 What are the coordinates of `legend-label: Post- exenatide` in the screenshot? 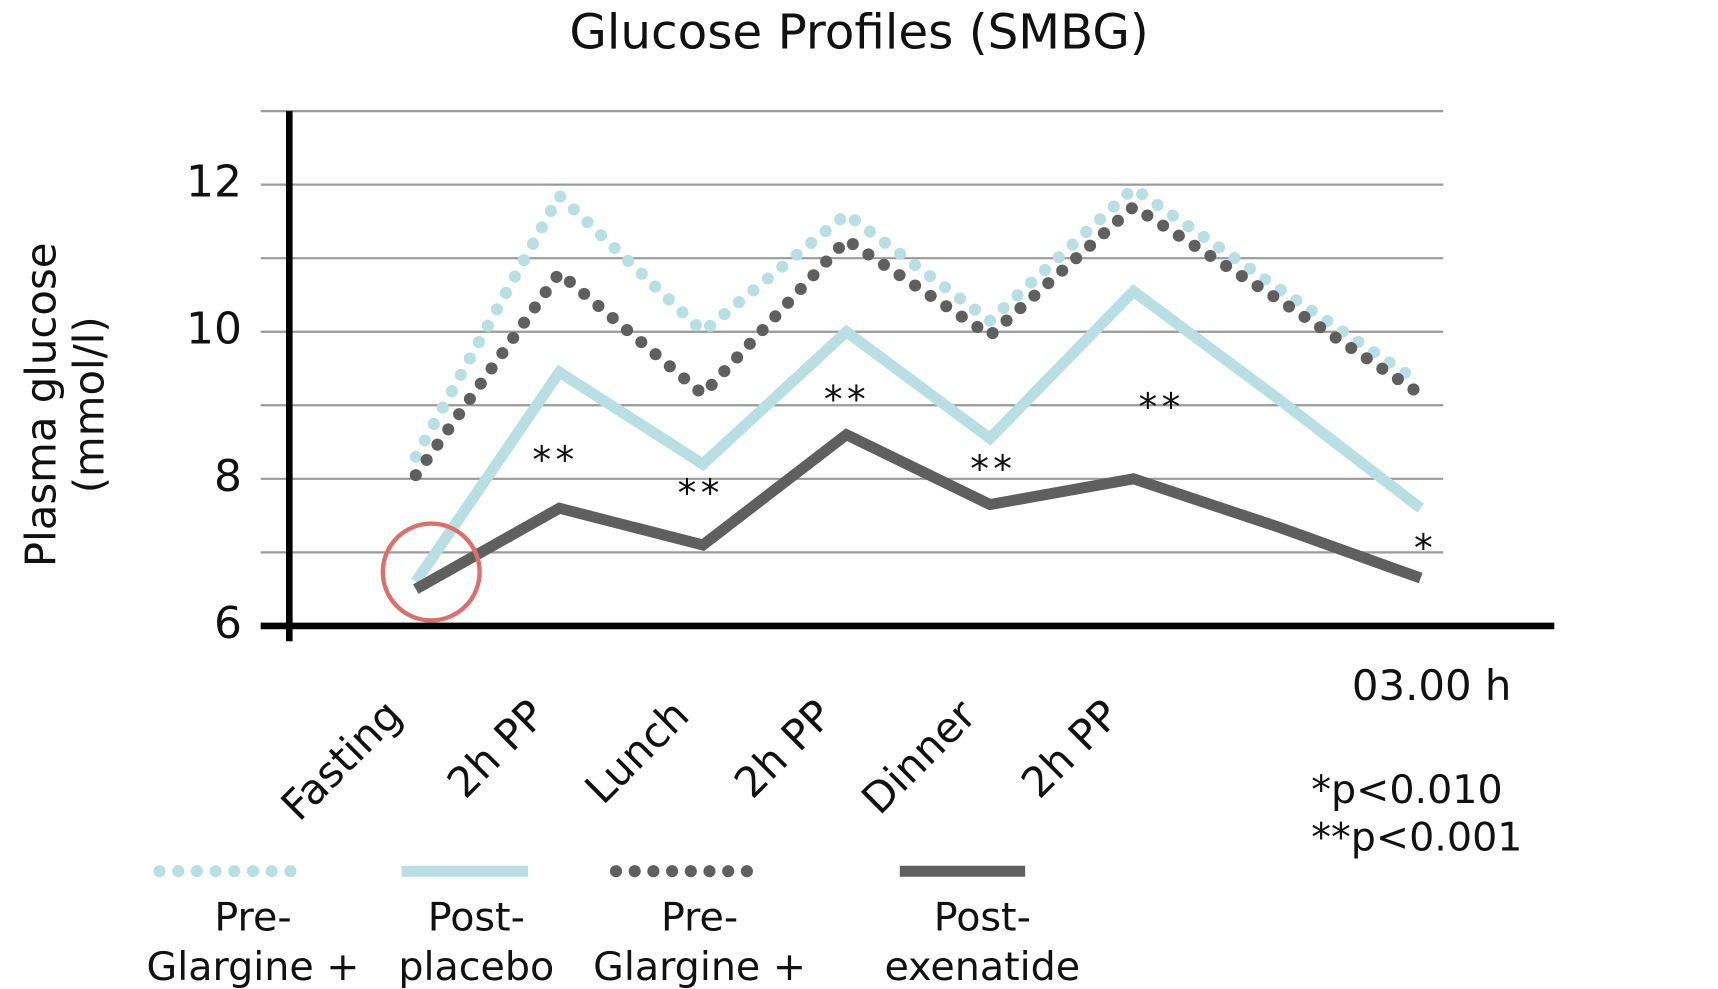 It's located at (982, 942).